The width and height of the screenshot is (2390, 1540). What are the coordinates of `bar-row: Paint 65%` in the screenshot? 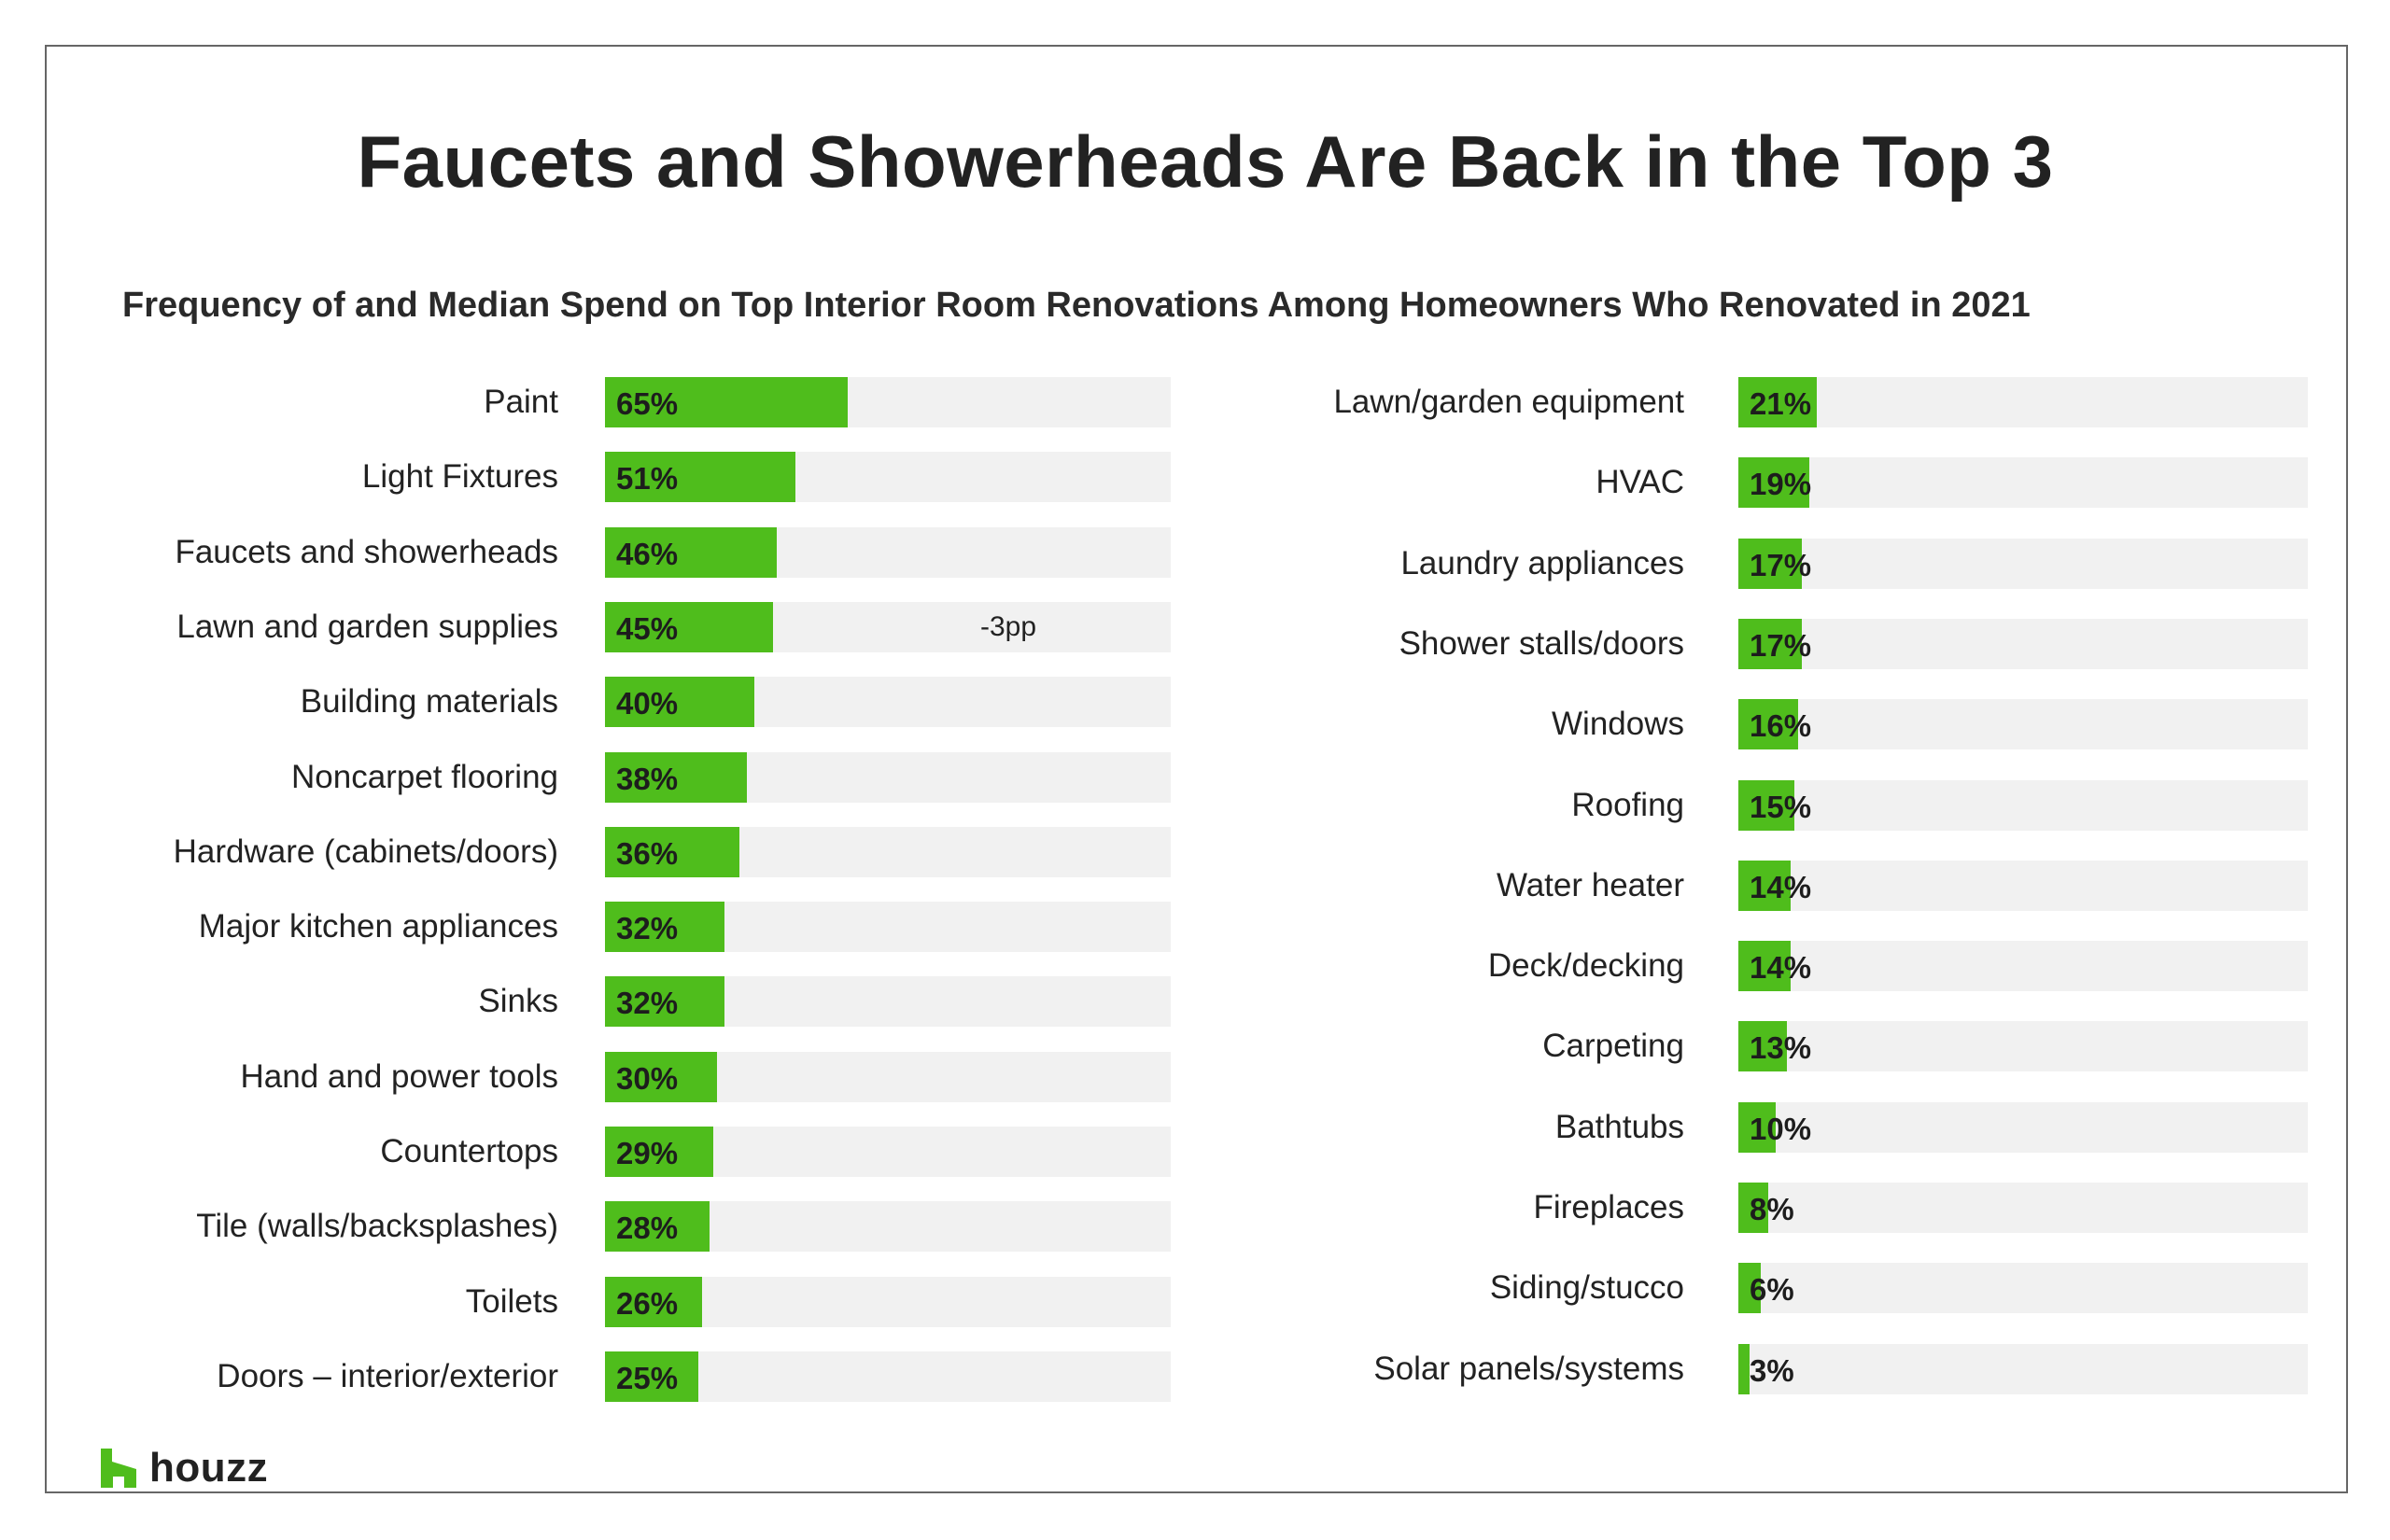 It's located at (1195, 402).